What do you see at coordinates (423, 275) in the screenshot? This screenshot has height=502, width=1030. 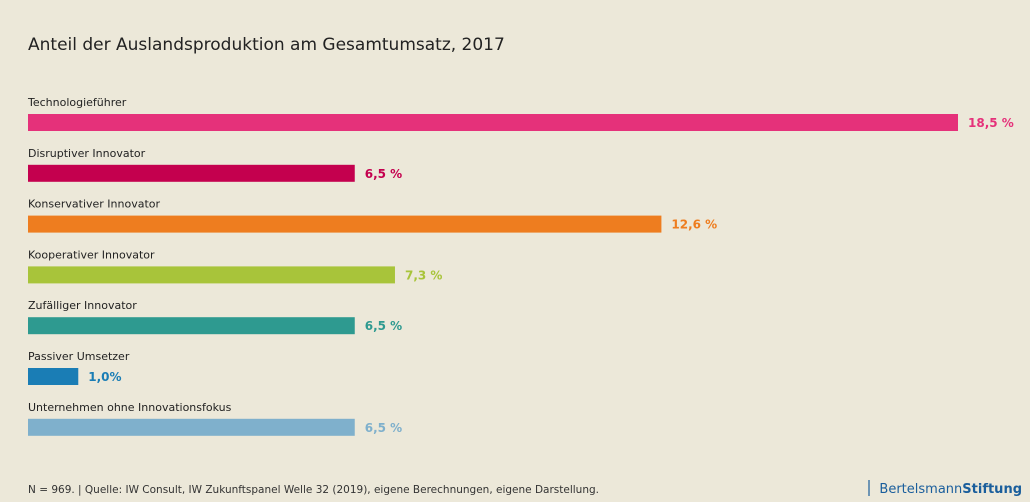 I see `value-label: 7,3 %` at bounding box center [423, 275].